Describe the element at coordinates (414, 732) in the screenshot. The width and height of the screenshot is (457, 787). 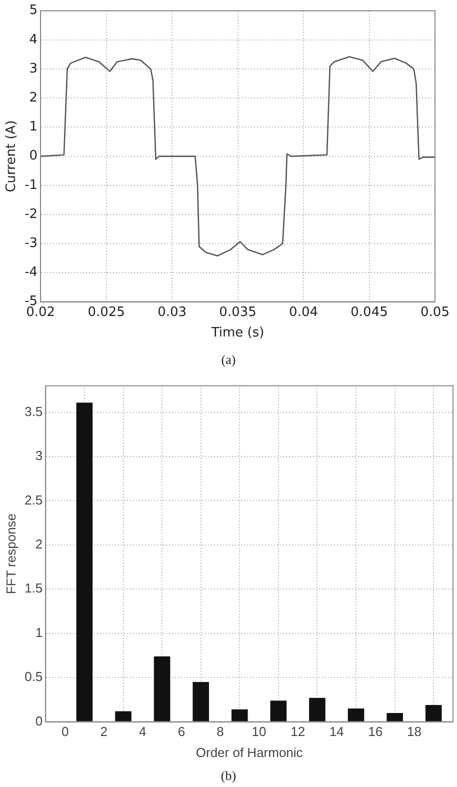
I see `x-tick-label: 18` at that location.